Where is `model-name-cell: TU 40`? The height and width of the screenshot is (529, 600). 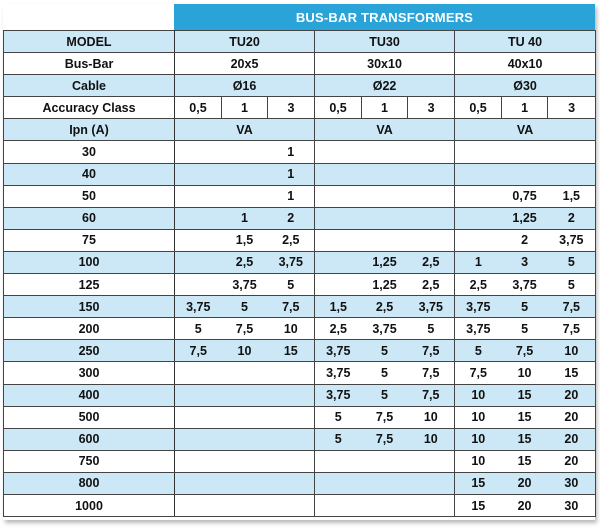
model-name-cell: TU 40 is located at coordinates (525, 41).